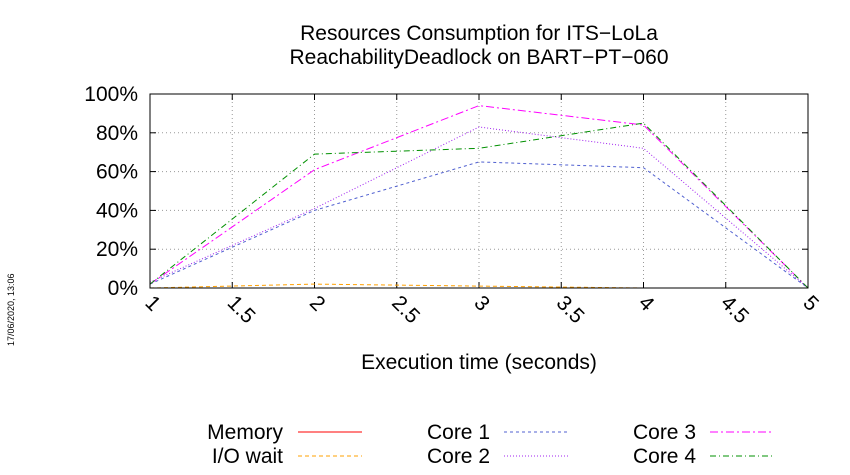 This screenshot has height=475, width=850. What do you see at coordinates (570, 309) in the screenshot?
I see `x-tick-label: 3.5` at bounding box center [570, 309].